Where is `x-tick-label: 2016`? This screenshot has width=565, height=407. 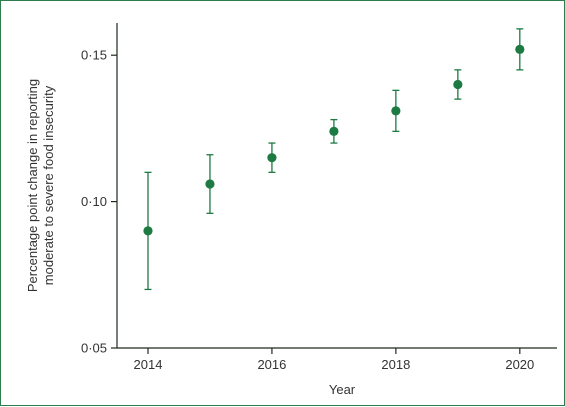 x-tick-label: 2016 is located at coordinates (271, 364).